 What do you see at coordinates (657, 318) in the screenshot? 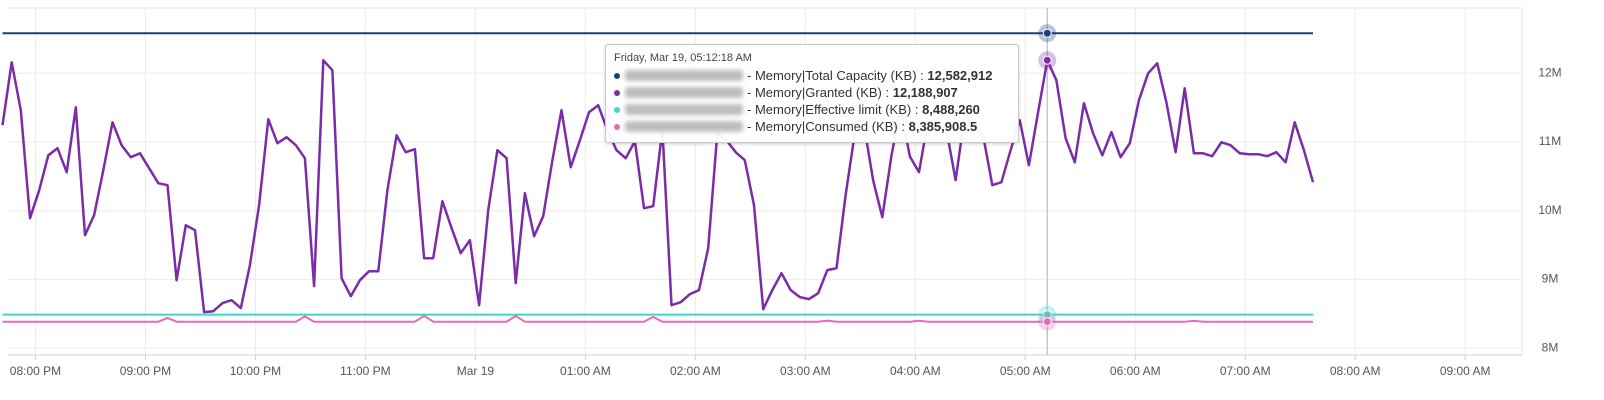
I see `series-line` at bounding box center [657, 318].